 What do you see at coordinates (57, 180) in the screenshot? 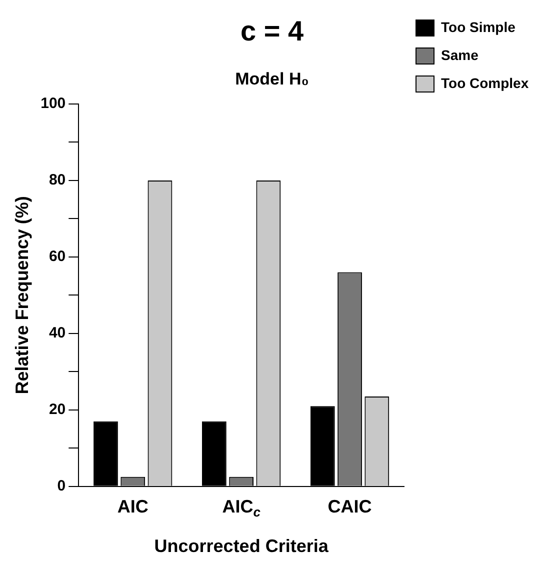
I see `y-tick-label: 80` at bounding box center [57, 180].